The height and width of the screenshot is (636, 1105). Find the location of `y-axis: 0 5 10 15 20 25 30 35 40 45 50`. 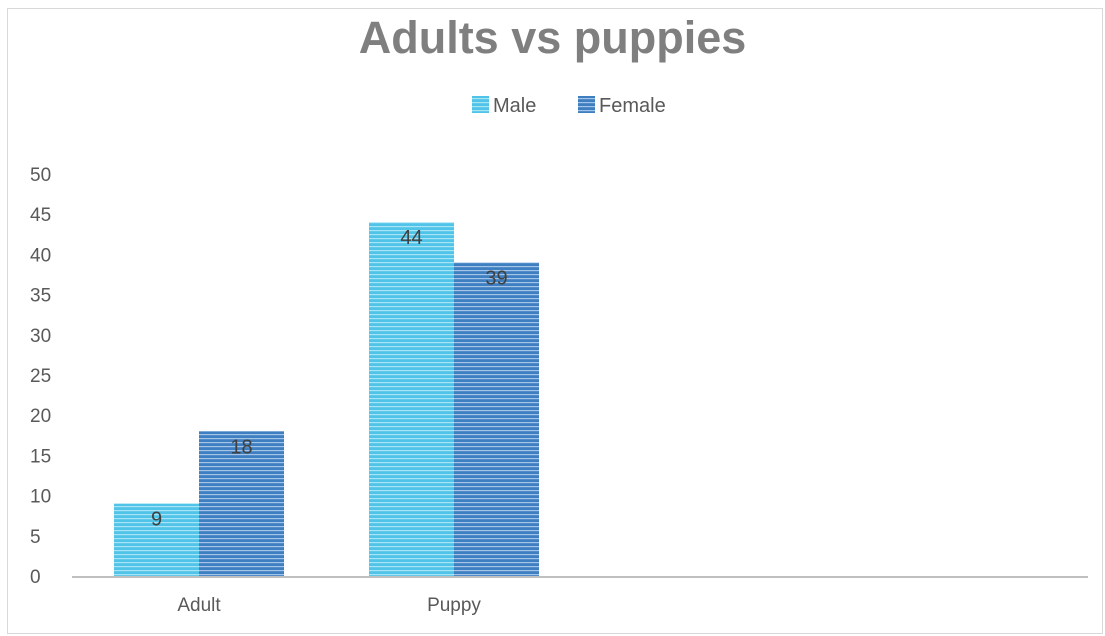

y-axis: 0 5 10 15 20 25 30 35 40 45 50 is located at coordinates (40, 376).